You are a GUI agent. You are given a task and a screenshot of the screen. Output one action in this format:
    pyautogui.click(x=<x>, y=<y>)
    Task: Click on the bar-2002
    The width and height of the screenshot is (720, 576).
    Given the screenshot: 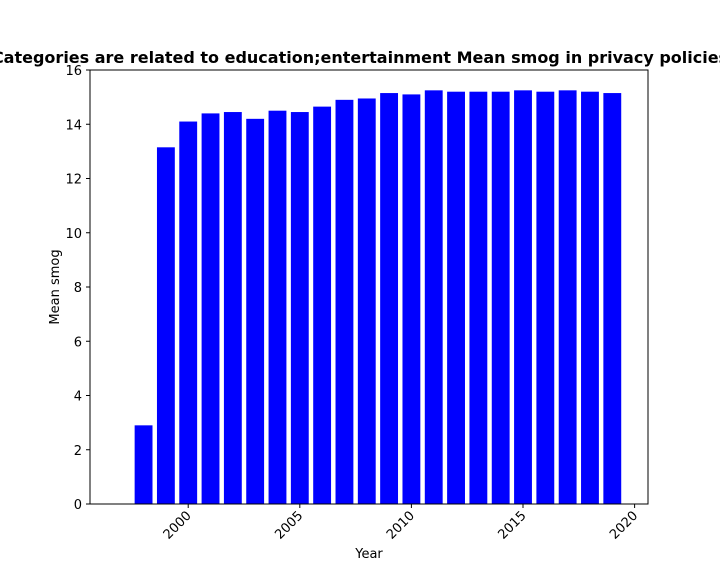 What is the action you would take?
    pyautogui.click(x=232, y=308)
    